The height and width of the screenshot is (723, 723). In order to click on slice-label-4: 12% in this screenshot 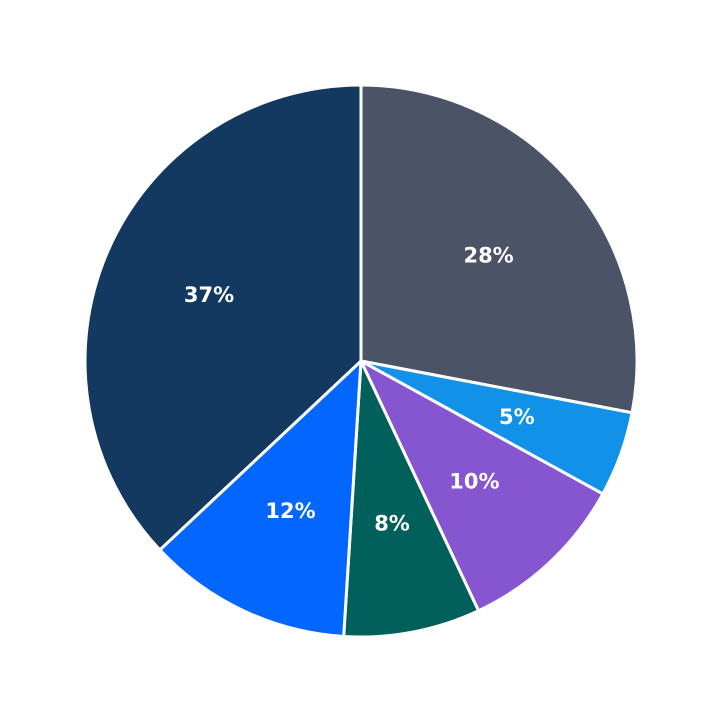, I will do `click(290, 511)`.